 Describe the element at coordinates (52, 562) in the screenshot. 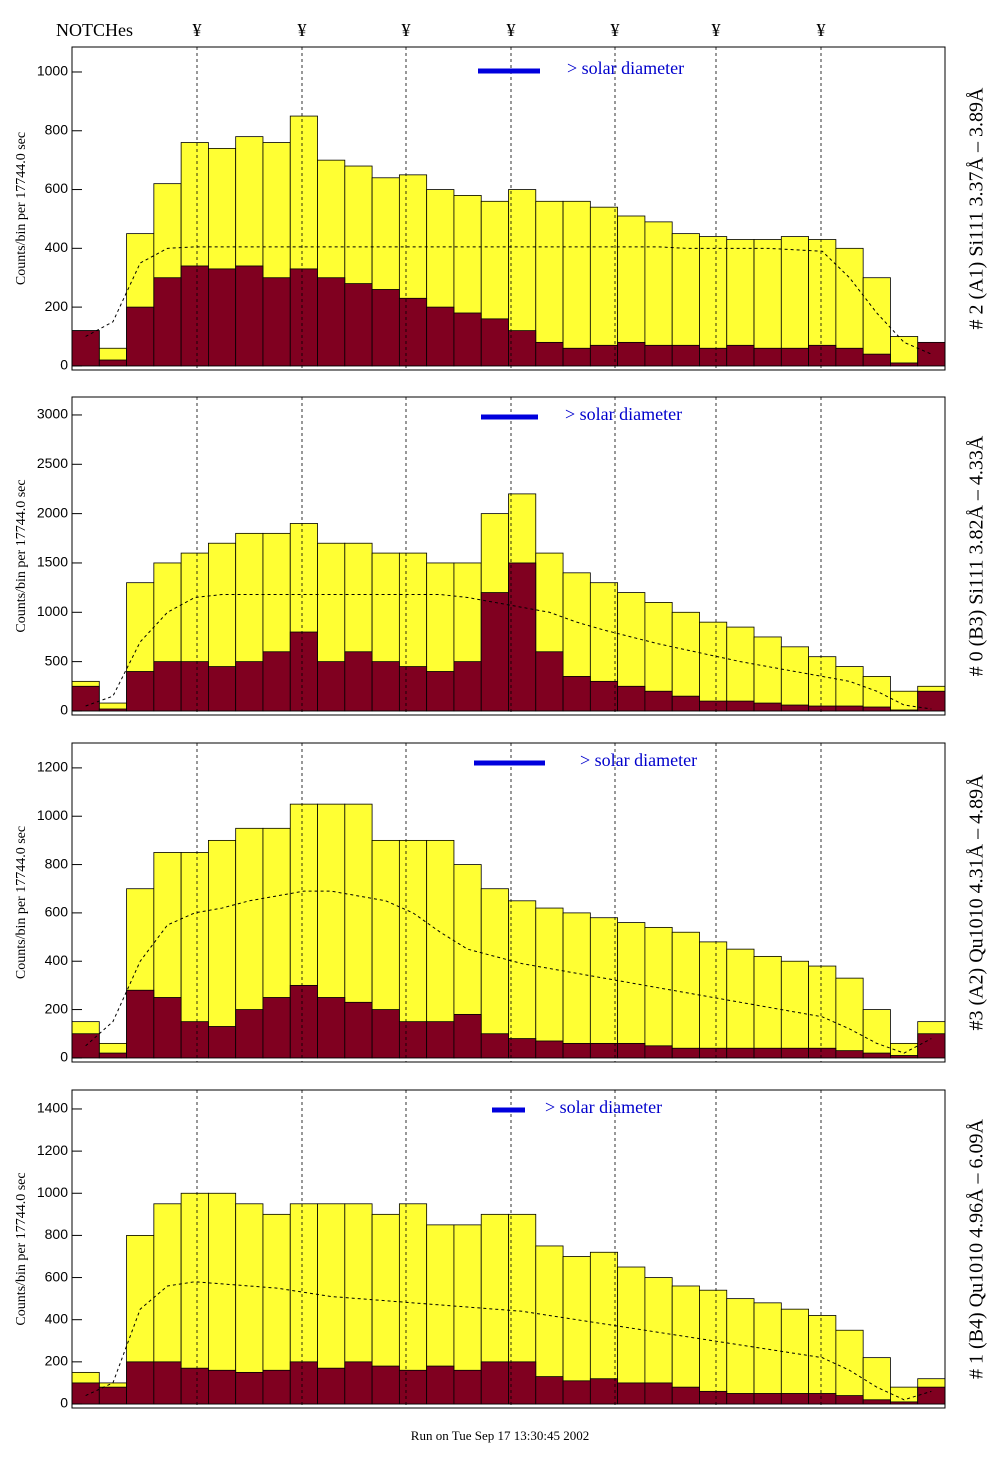

I see `y-tick-label: 1500` at that location.